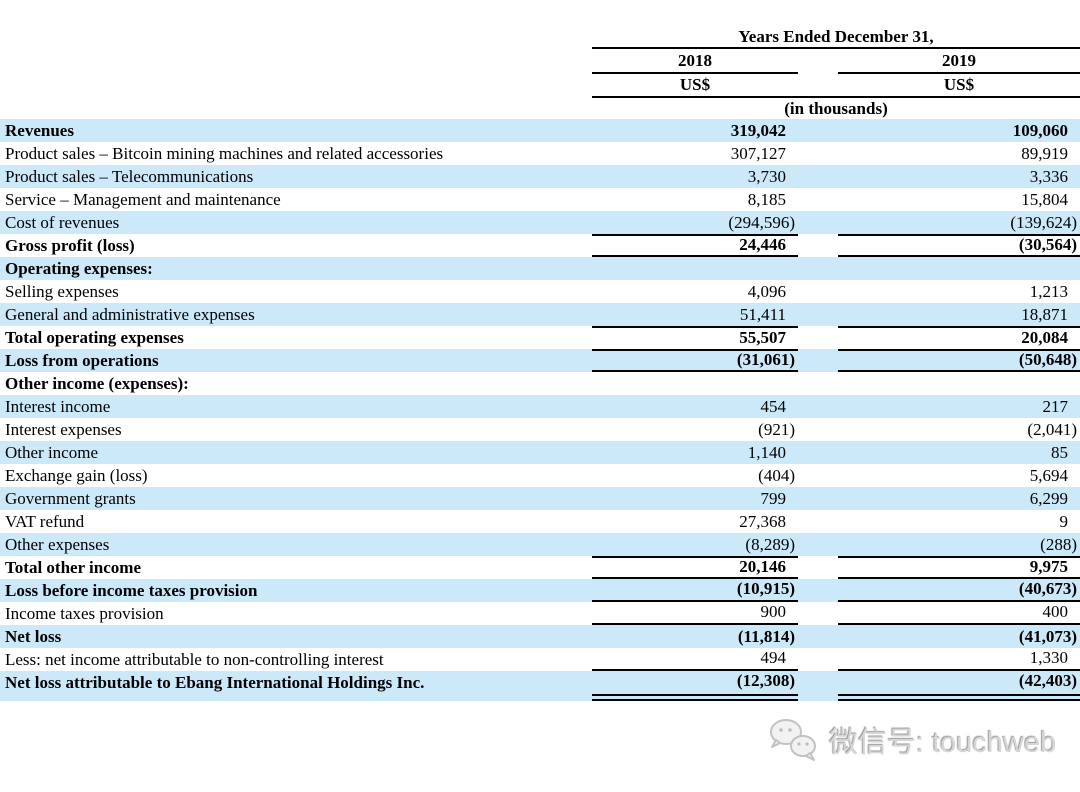 This screenshot has width=1080, height=792. I want to click on row-label: Interest expenses, so click(63, 429).